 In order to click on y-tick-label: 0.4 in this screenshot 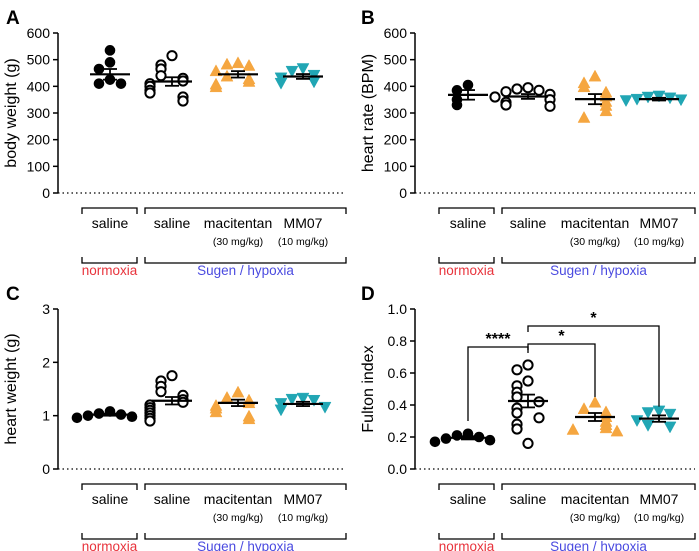, I will do `click(398, 405)`.